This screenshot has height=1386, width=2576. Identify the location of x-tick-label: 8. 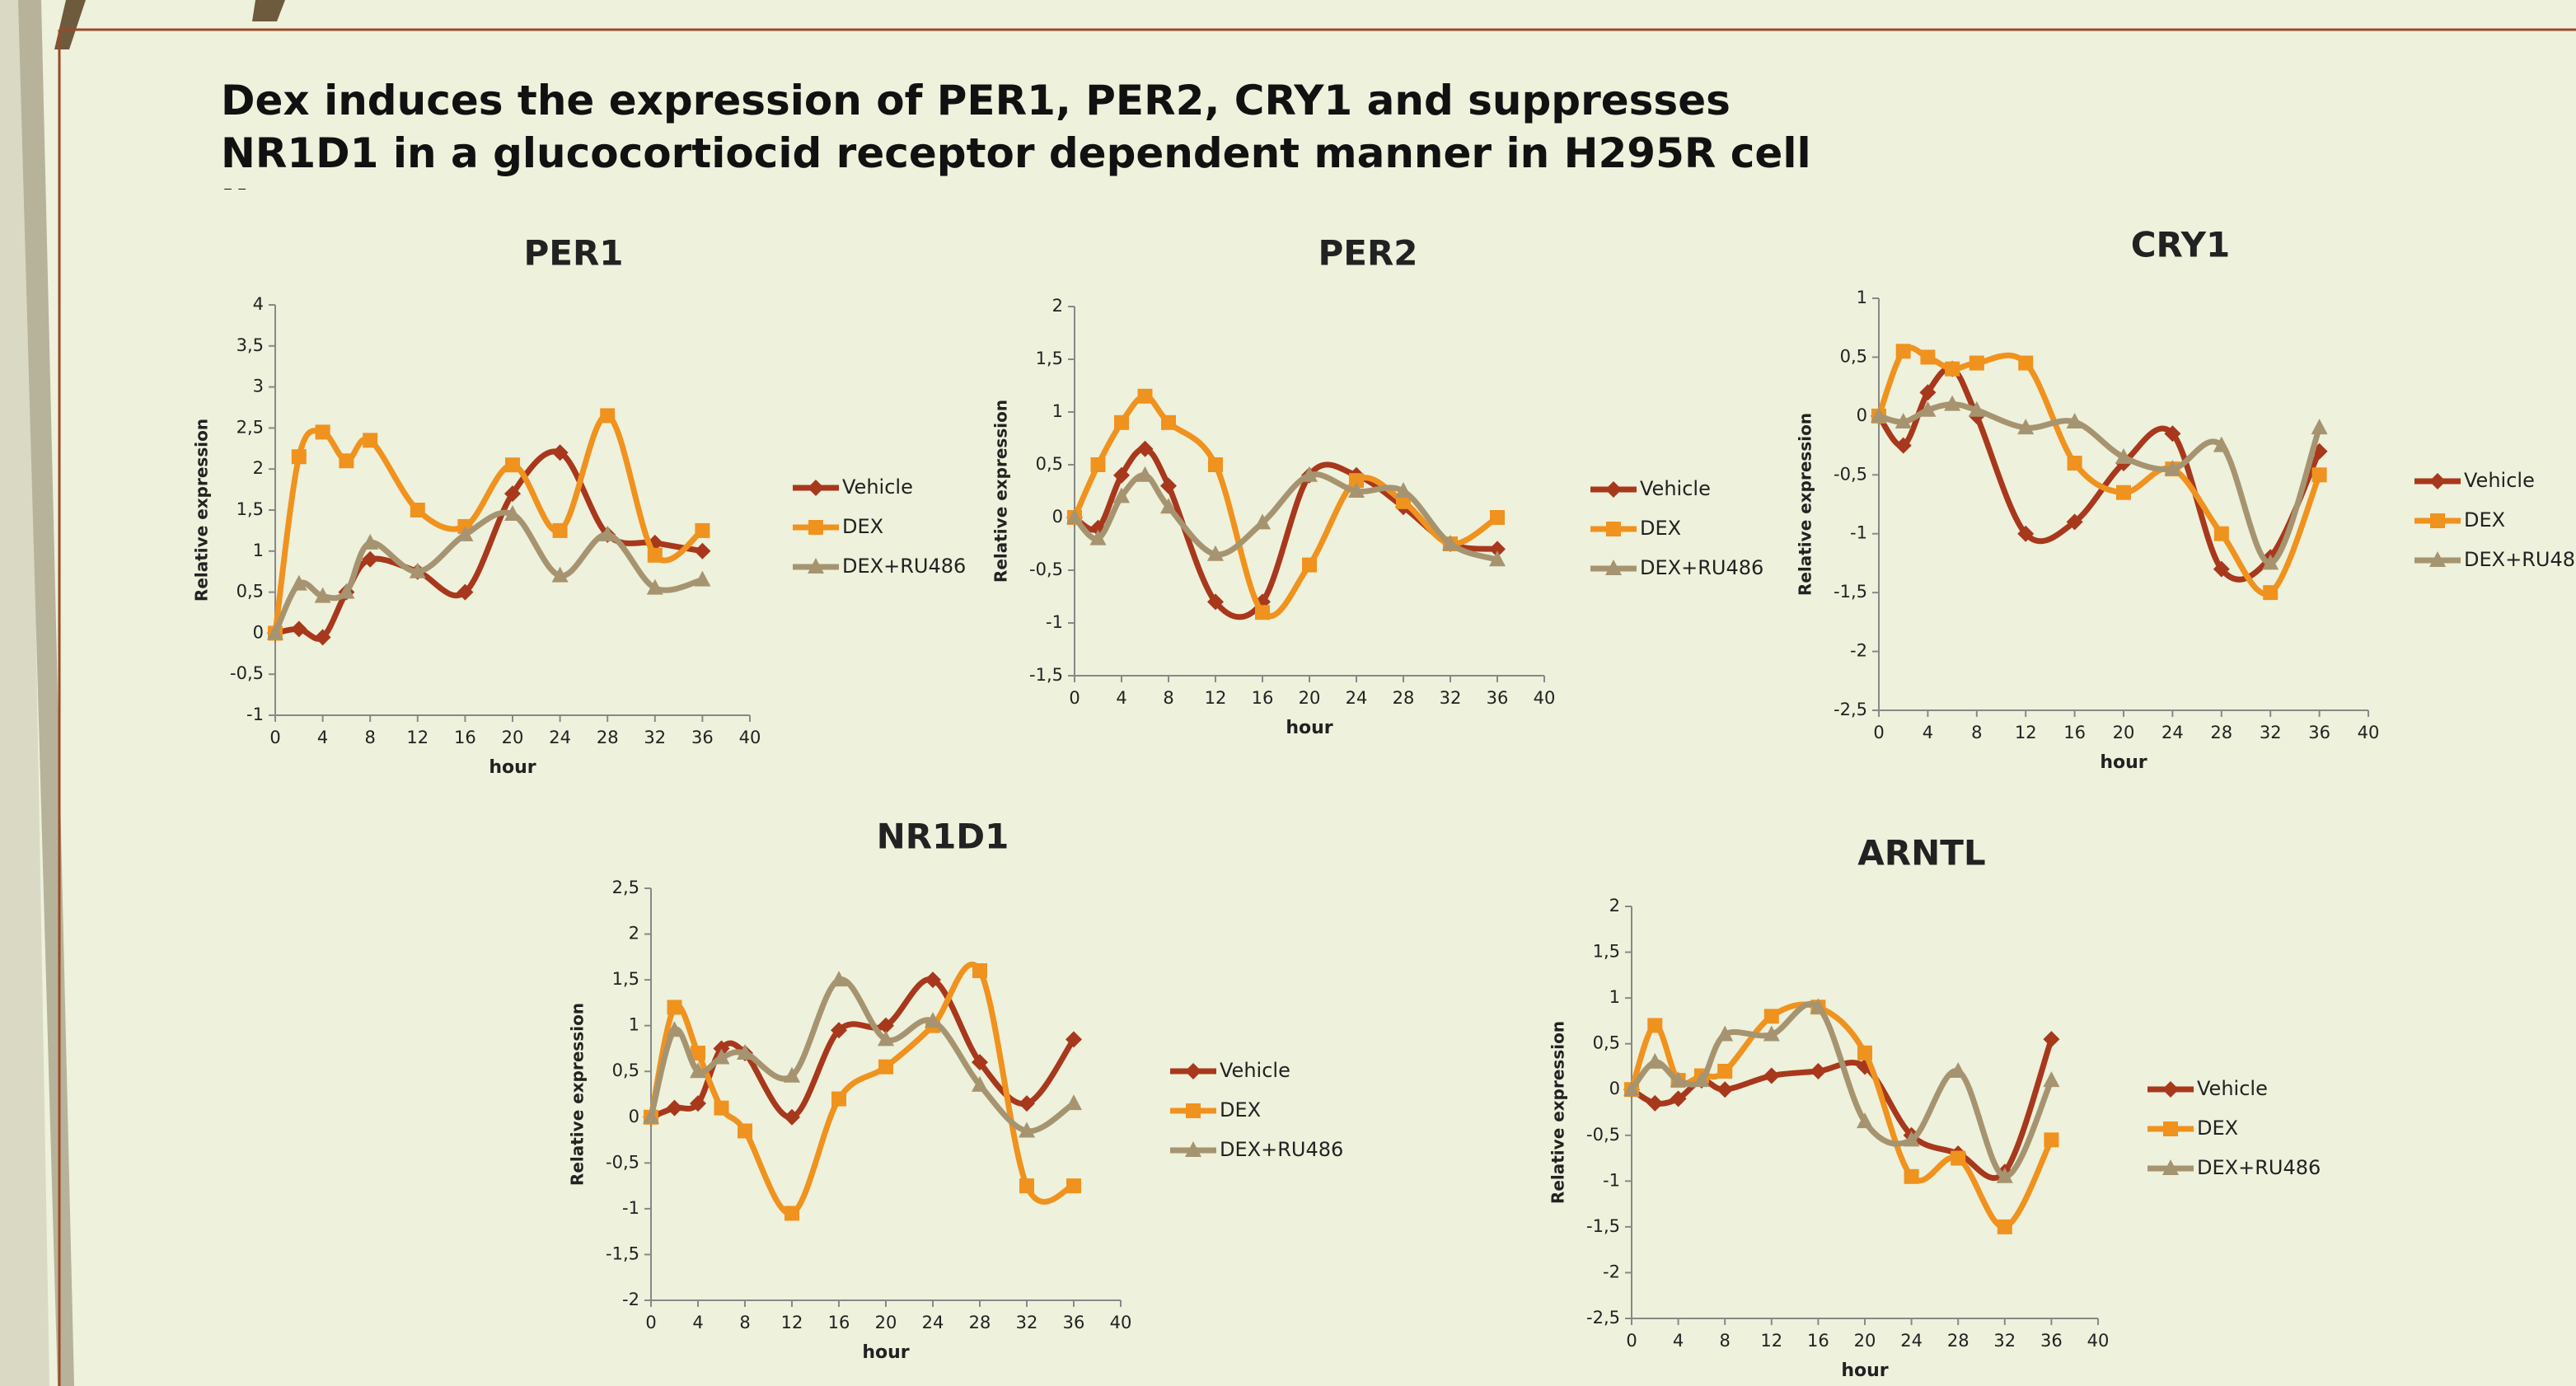
(1976, 732).